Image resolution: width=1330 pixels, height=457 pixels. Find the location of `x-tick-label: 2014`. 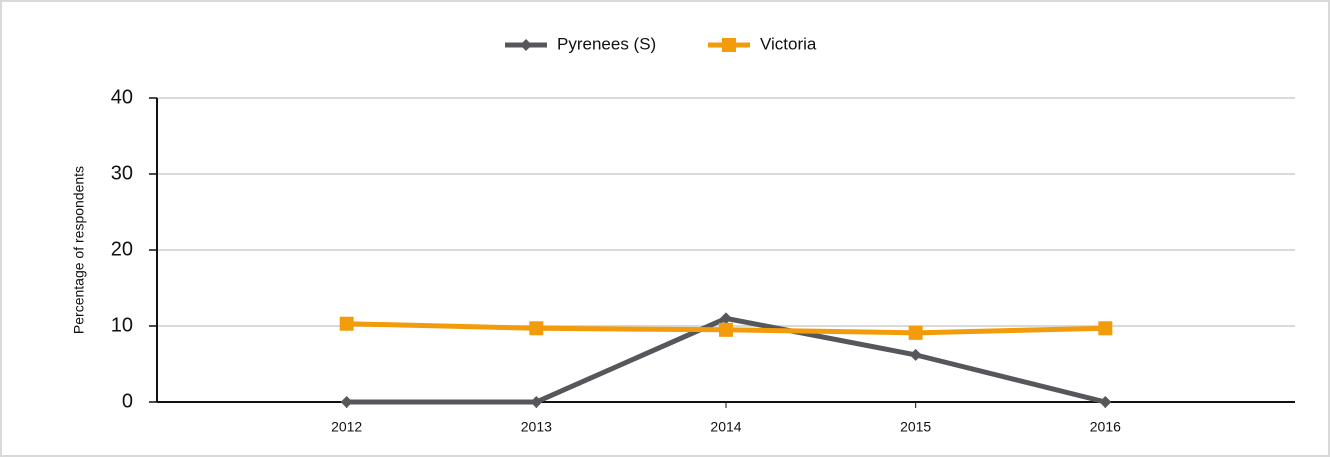

x-tick-label: 2014 is located at coordinates (725, 427).